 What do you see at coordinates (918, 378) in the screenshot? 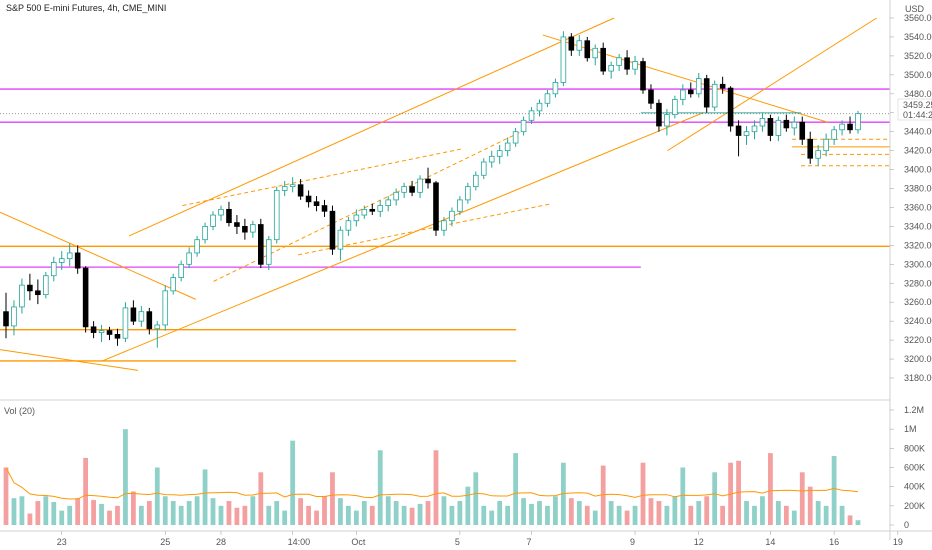
I see `price-tick-label: 3180.00` at bounding box center [918, 378].